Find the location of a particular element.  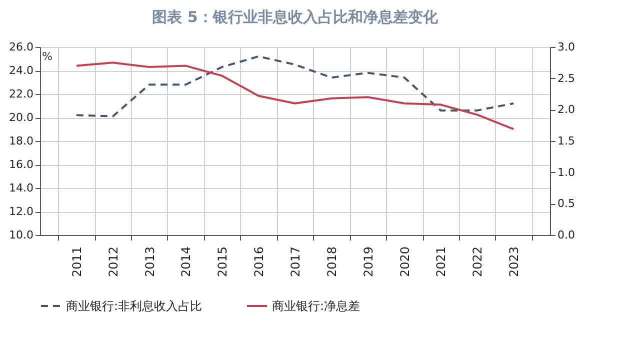

x-tick-label: 2012 is located at coordinates (113, 262).